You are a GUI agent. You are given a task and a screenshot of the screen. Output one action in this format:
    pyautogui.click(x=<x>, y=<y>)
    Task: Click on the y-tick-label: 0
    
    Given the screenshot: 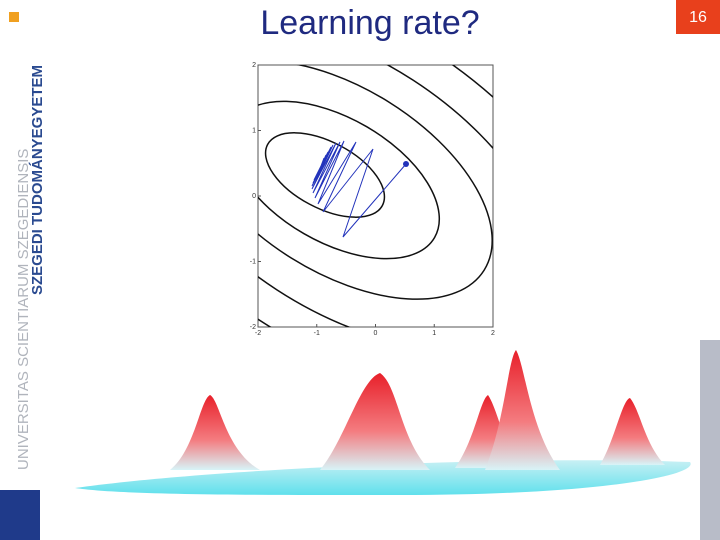 What is the action you would take?
    pyautogui.click(x=254, y=196)
    